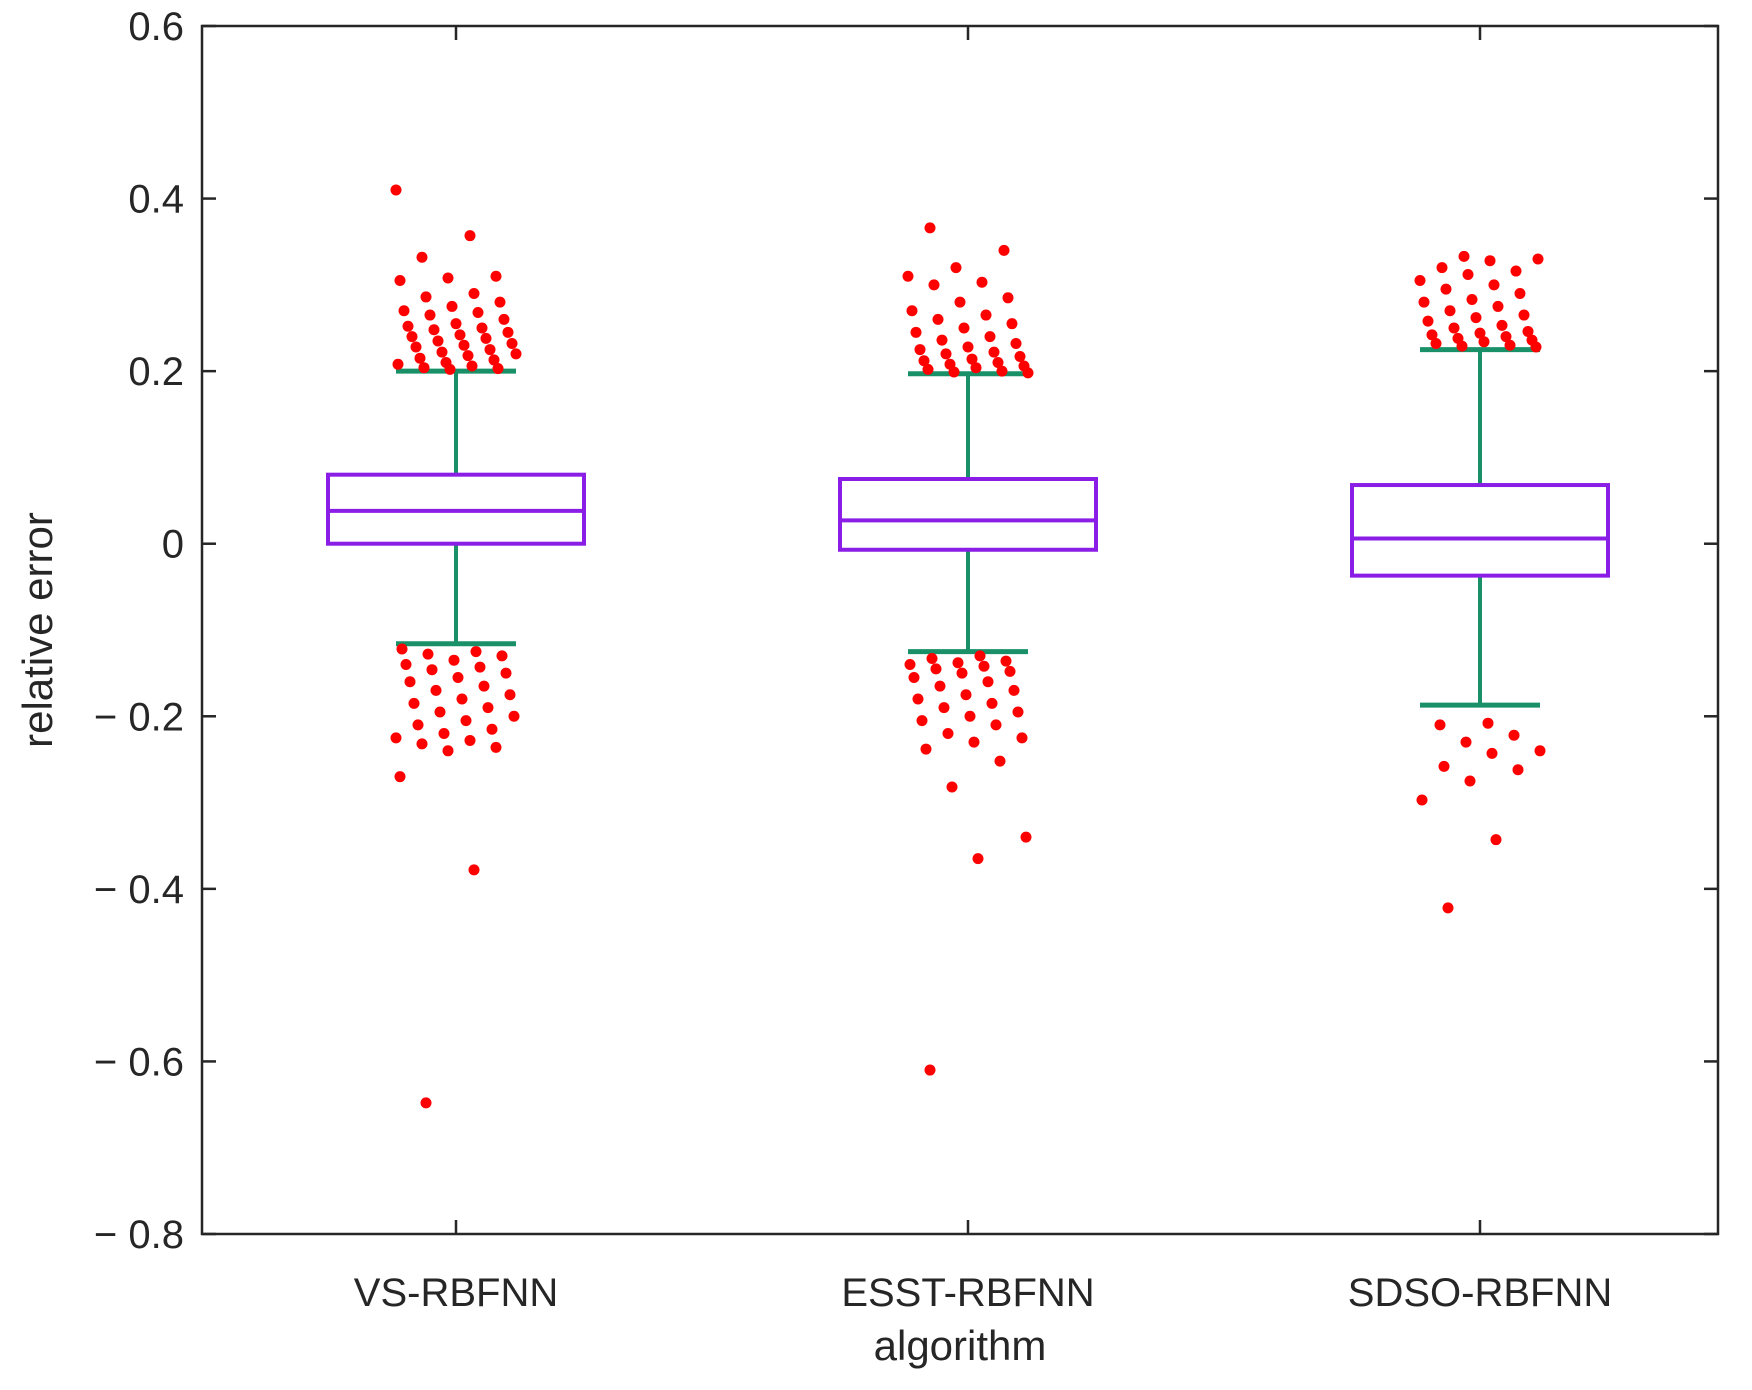 Image resolution: width=1752 pixels, height=1390 pixels. Describe the element at coordinates (139, 1235) in the screenshot. I see `y-tick-label: − 0.8` at that location.